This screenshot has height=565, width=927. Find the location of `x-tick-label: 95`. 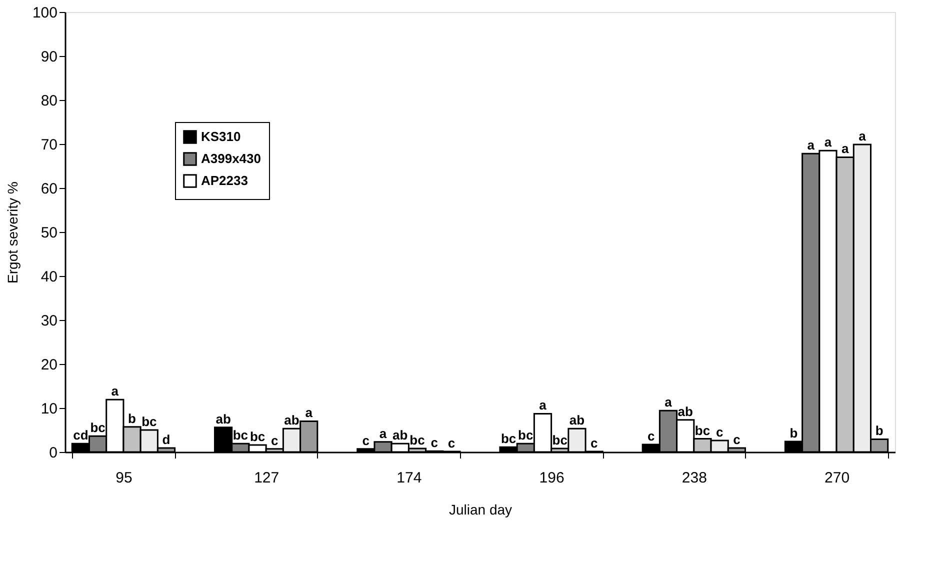

x-tick-label: 95 is located at coordinates (124, 478).